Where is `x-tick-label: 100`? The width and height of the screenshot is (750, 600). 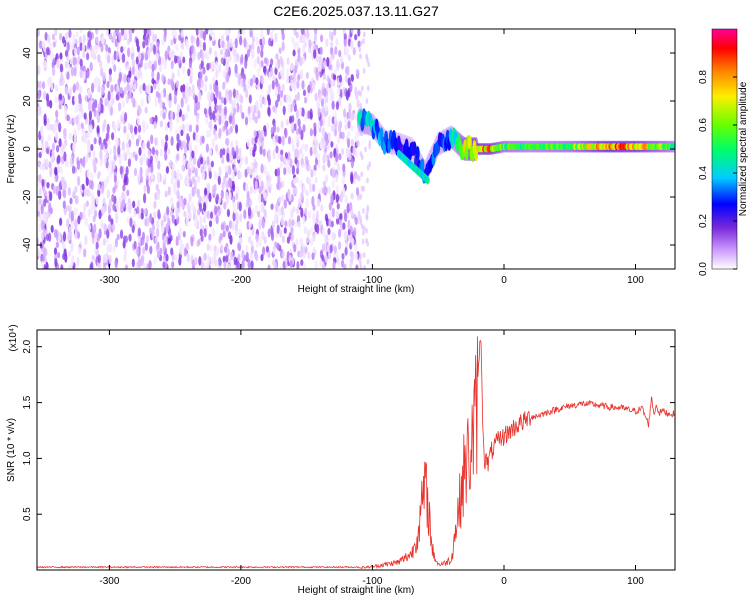
x-tick-label: 100 is located at coordinates (635, 581).